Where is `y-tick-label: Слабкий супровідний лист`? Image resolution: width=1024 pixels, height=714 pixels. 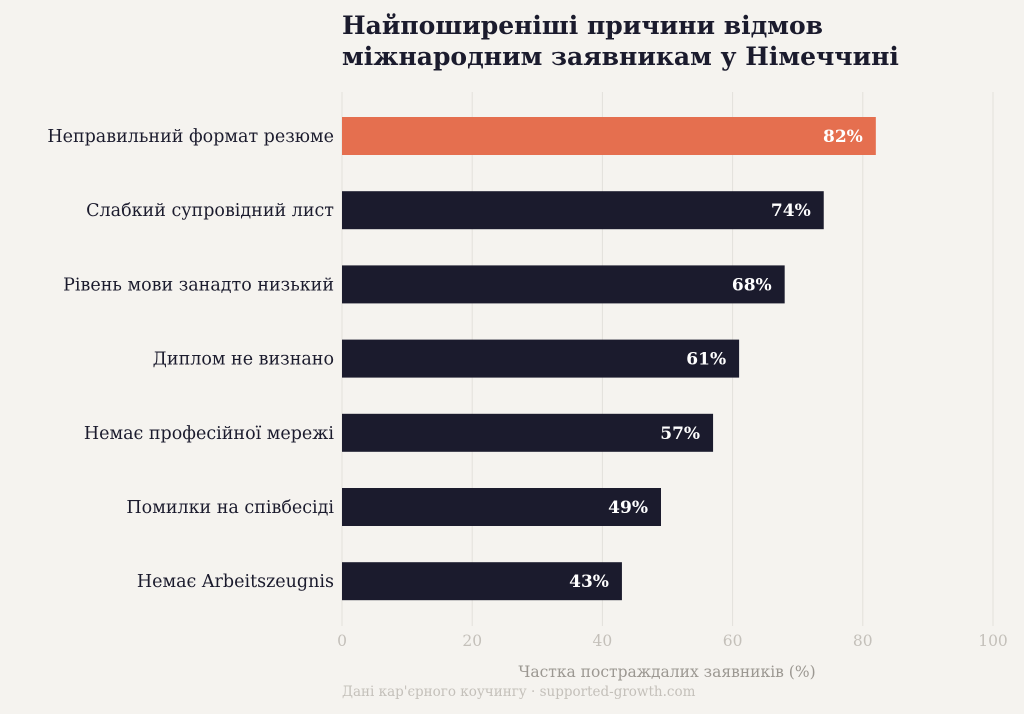
y-tick-label: Слабкий супровідний лист is located at coordinates (210, 211).